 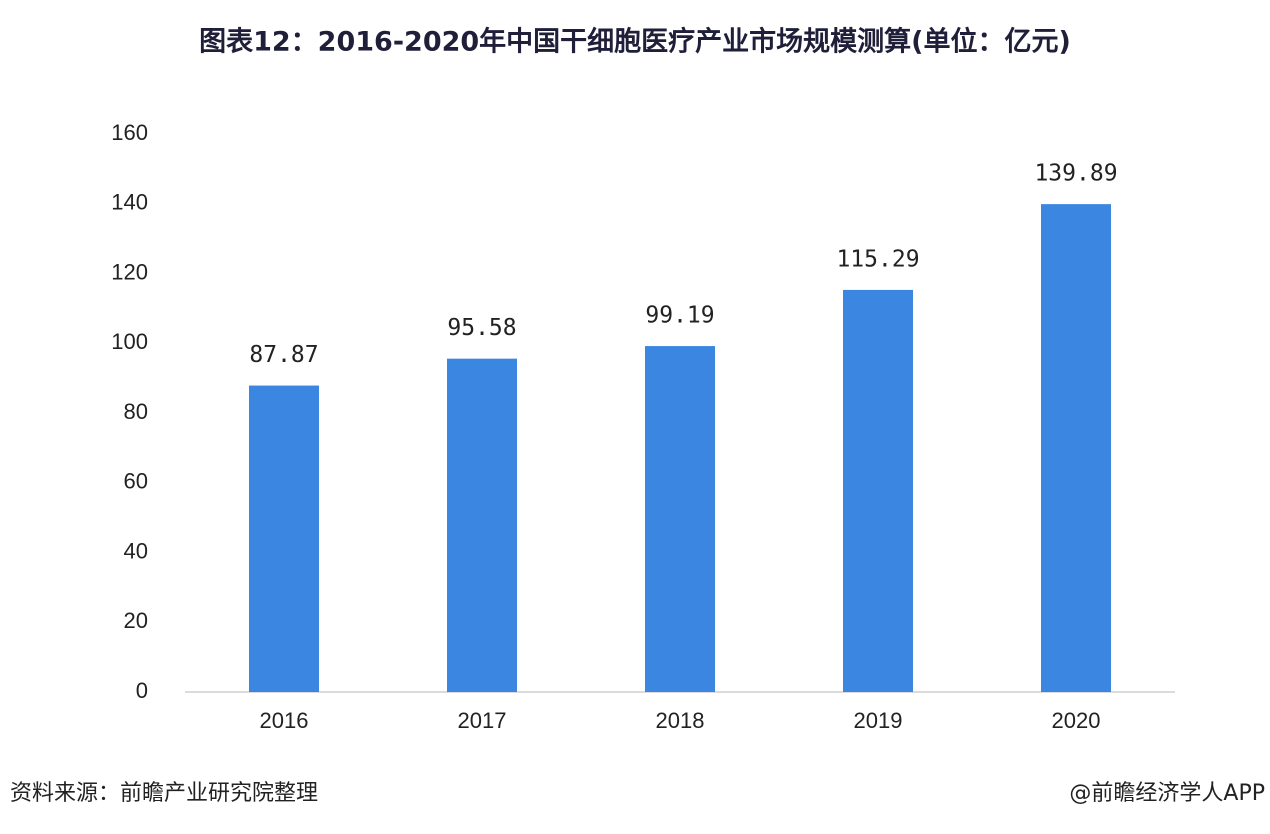 What do you see at coordinates (129, 271) in the screenshot?
I see `y-tick-label: 120` at bounding box center [129, 271].